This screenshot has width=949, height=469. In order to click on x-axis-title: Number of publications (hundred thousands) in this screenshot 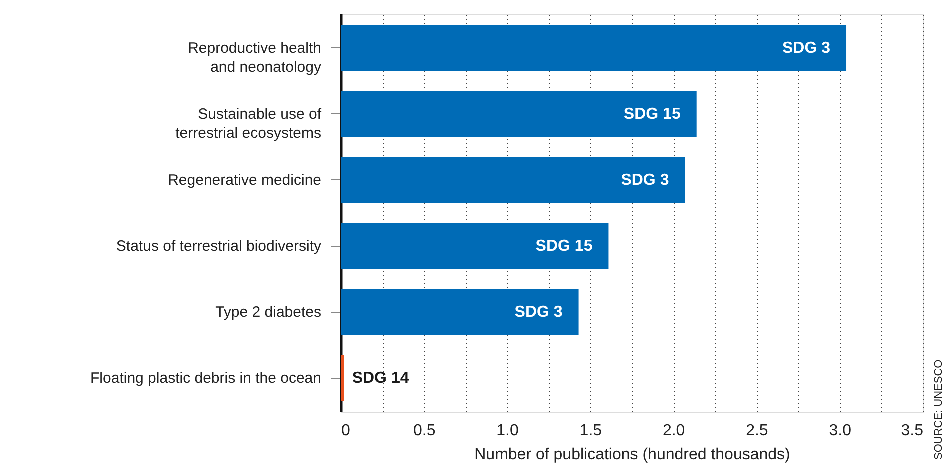, I will do `click(632, 455)`.